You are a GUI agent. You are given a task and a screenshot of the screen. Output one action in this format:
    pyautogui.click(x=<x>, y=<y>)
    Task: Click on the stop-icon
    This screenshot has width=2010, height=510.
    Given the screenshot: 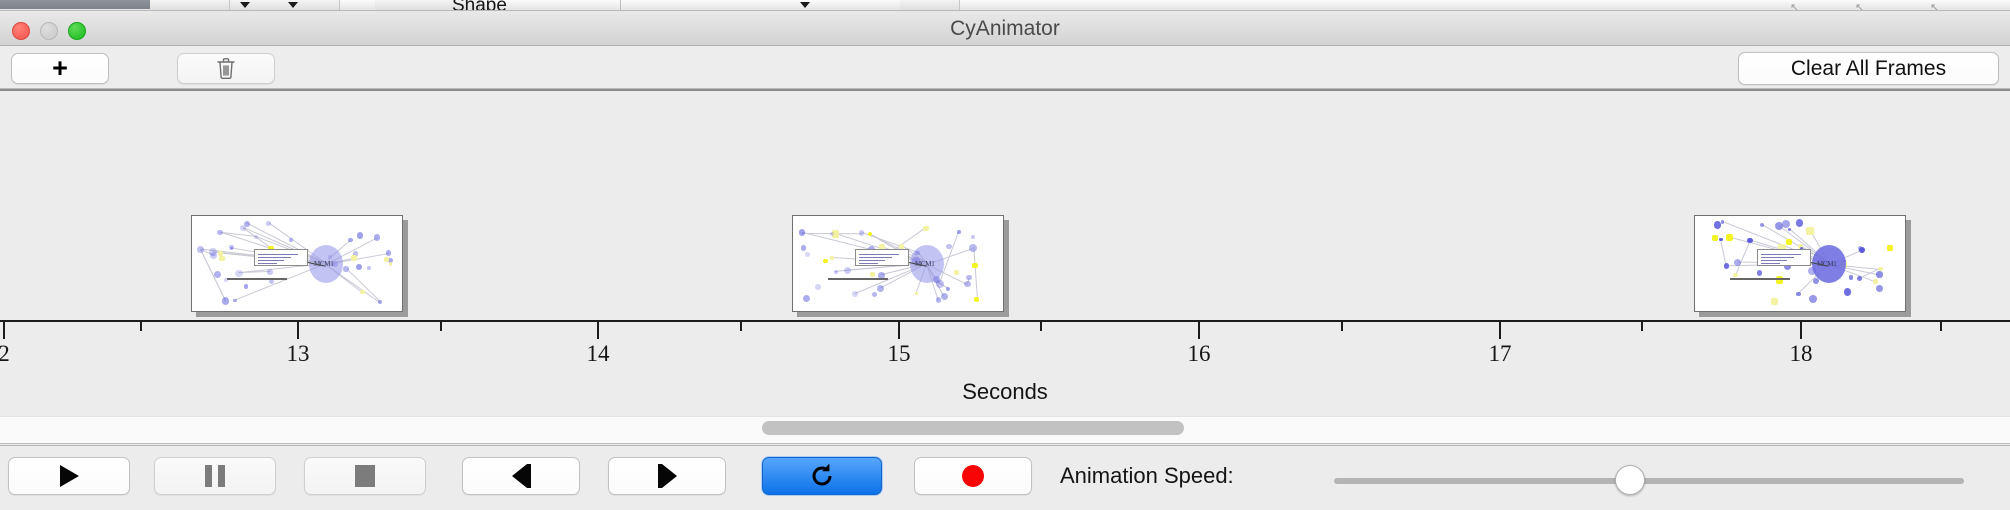 What is the action you would take?
    pyautogui.click(x=365, y=476)
    